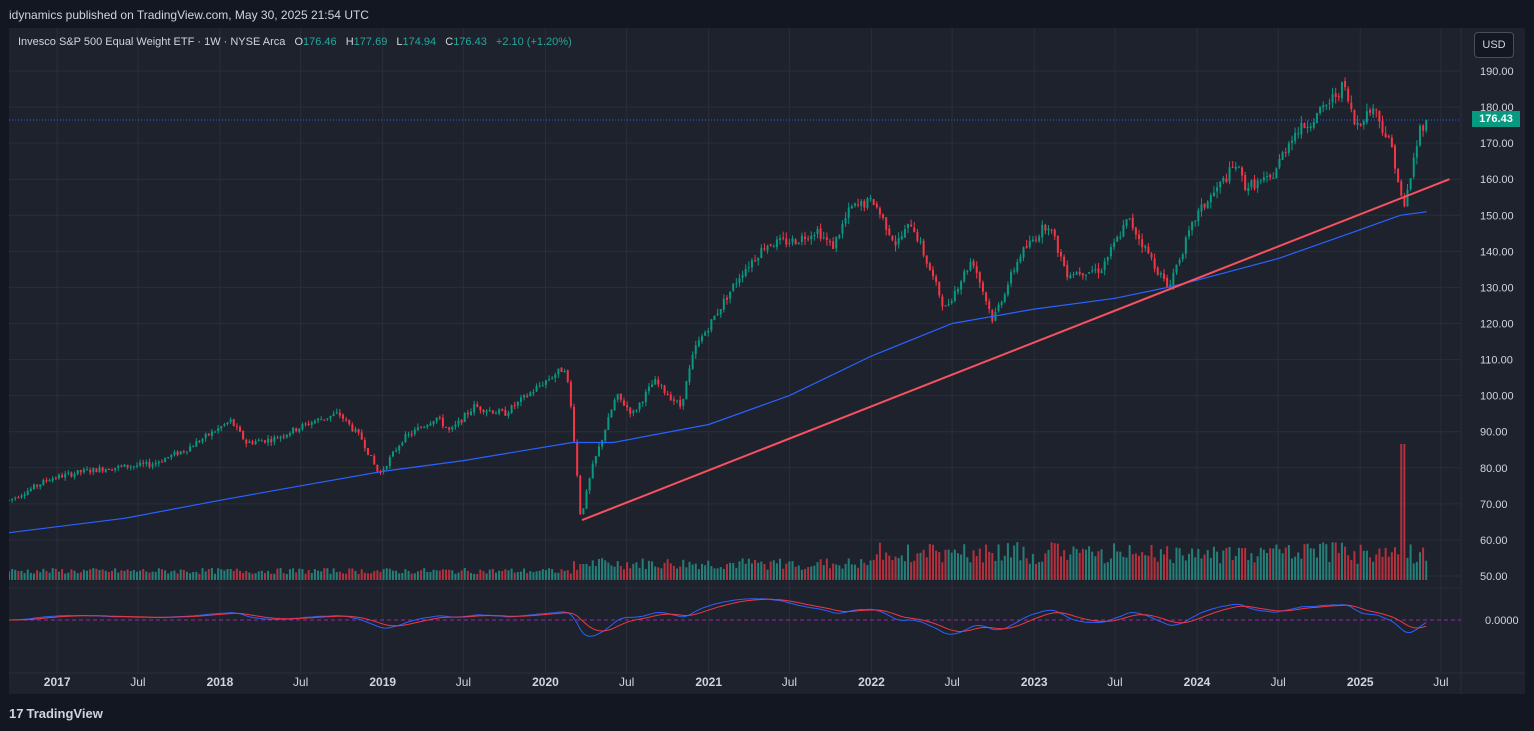  What do you see at coordinates (1494, 45) in the screenshot?
I see `currency-button: USD` at bounding box center [1494, 45].